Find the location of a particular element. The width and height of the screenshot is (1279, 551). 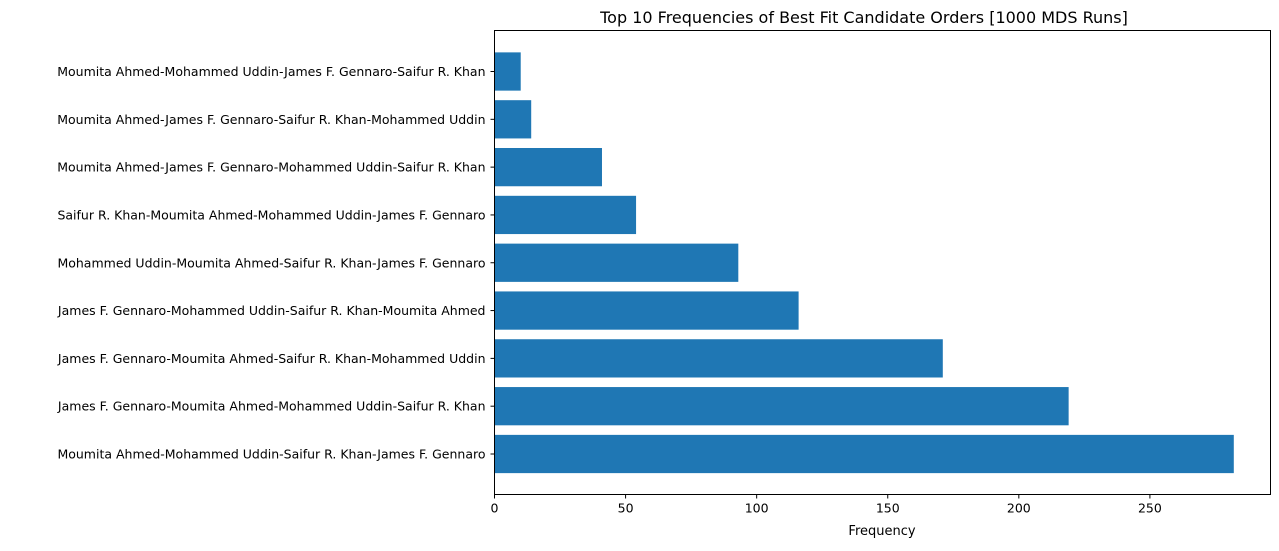

x-tick-label: 100 is located at coordinates (757, 508).